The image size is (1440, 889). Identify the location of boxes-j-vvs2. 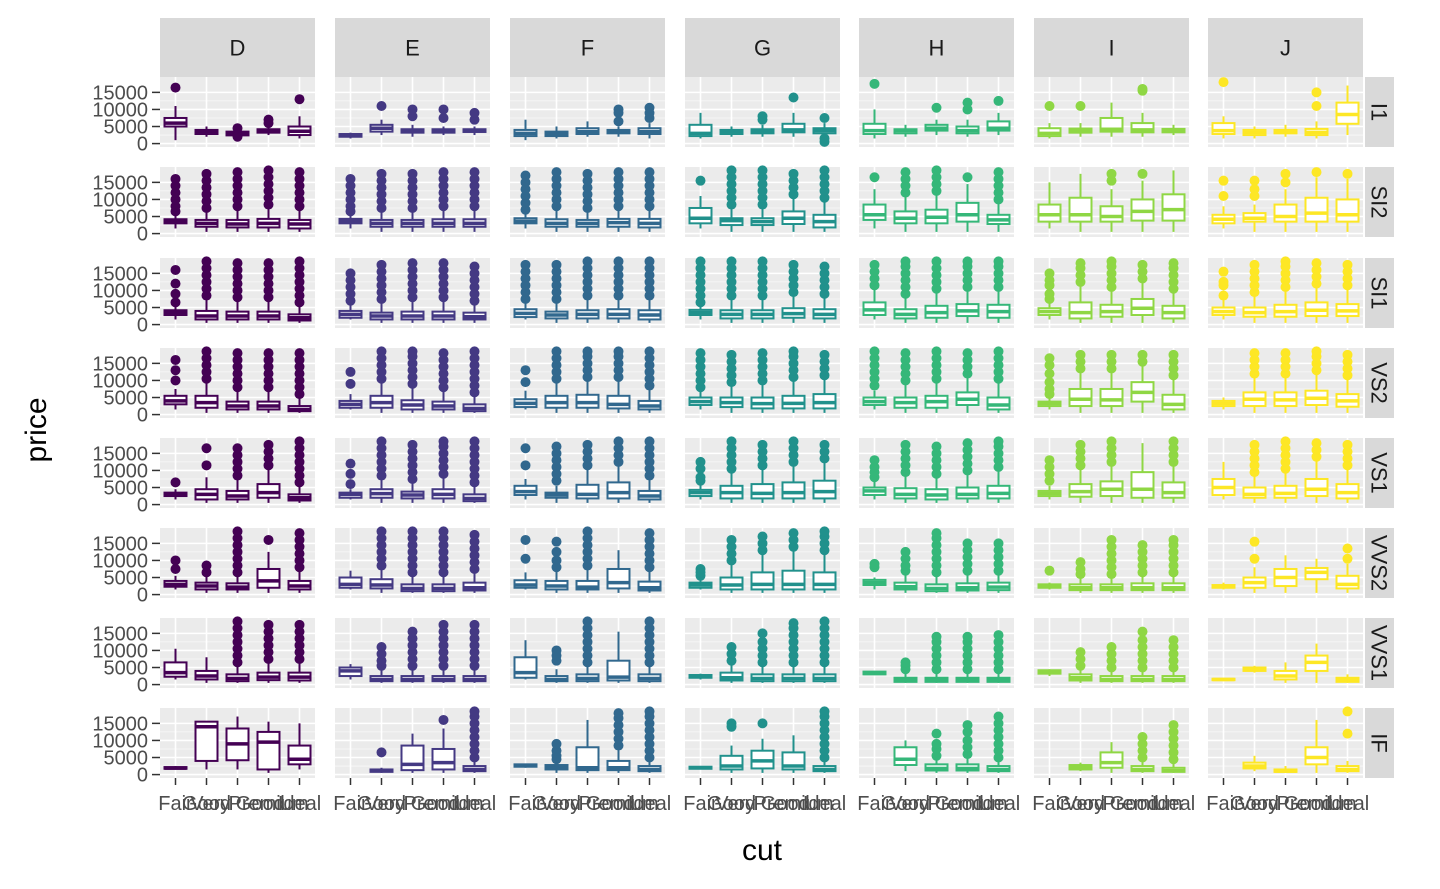
(1285, 564).